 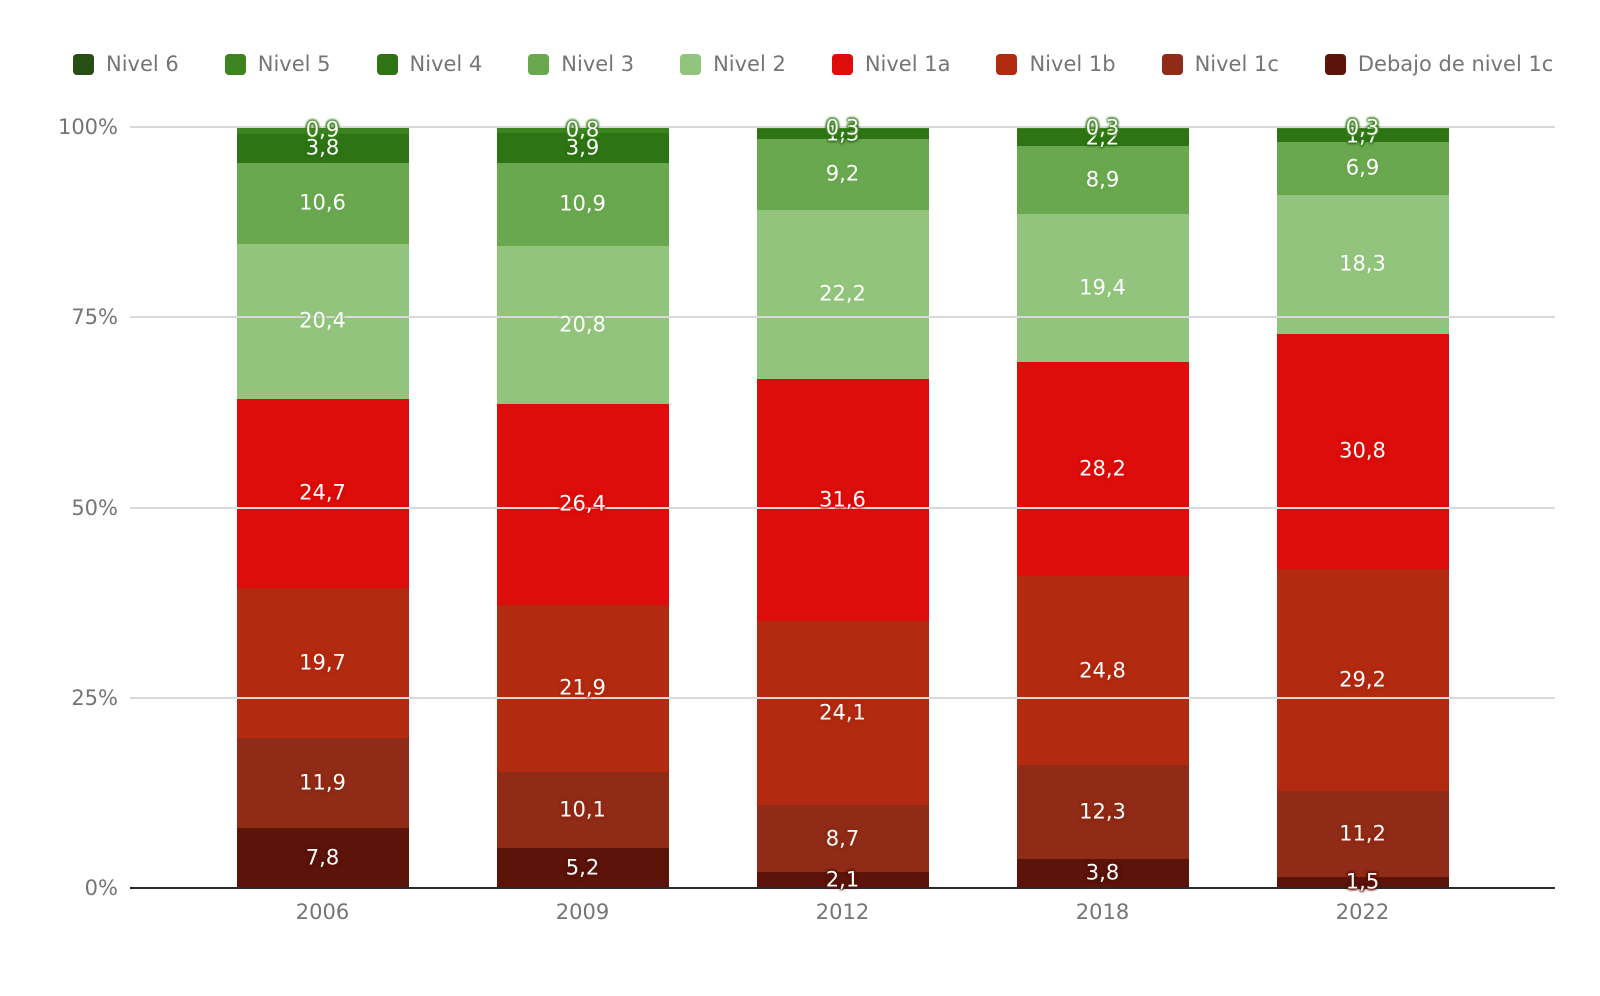 What do you see at coordinates (322, 148) in the screenshot?
I see `bar-segment-2006-nivel-4: 3,8` at bounding box center [322, 148].